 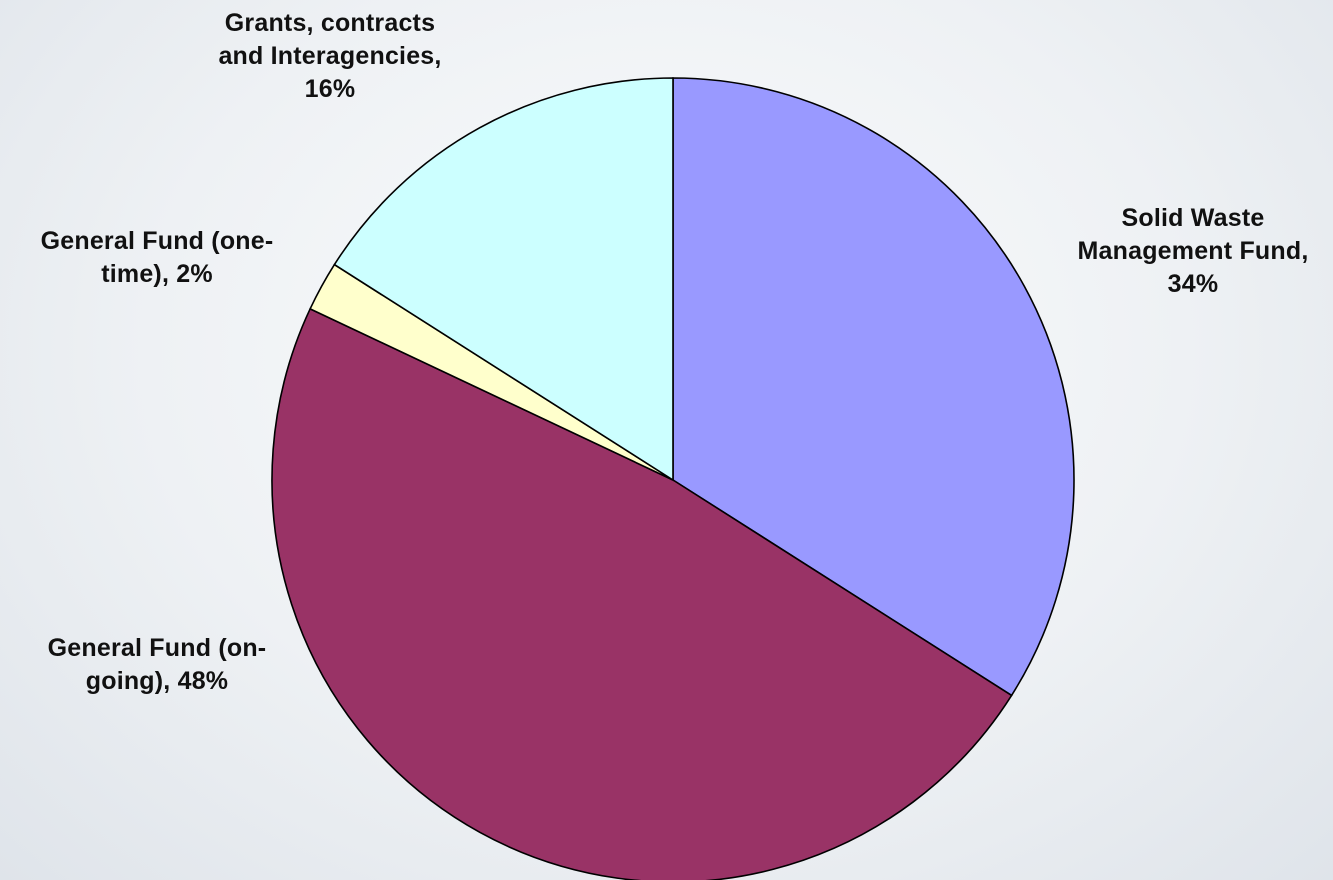 I want to click on pie-label-line: and Interagencies,, so click(x=329, y=56).